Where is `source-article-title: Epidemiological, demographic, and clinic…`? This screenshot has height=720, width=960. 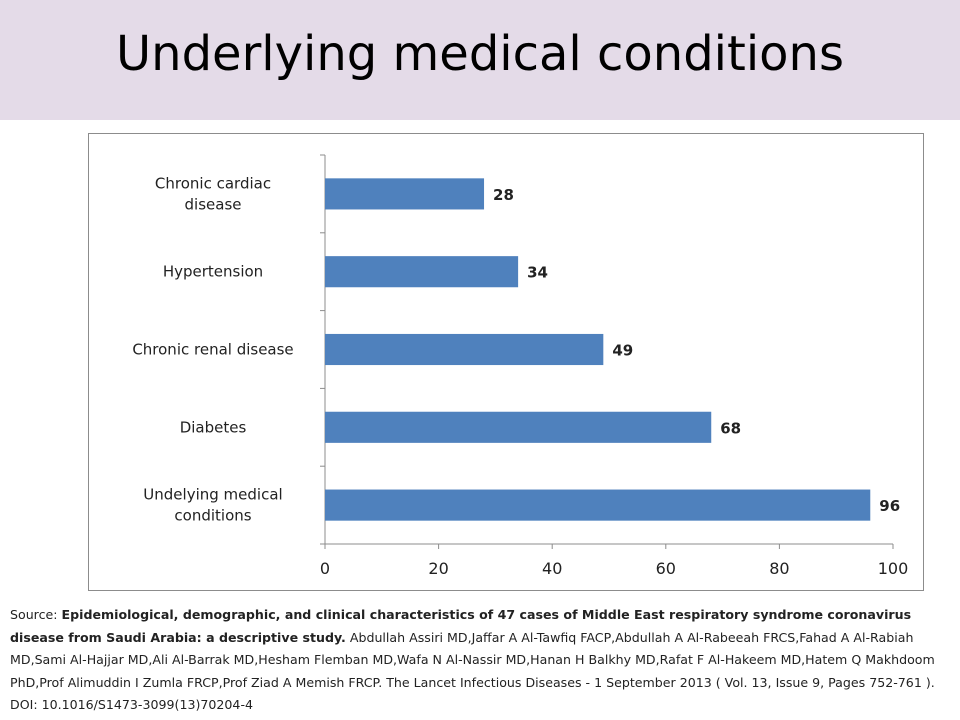
source-article-title: Epidemiological, demographic, and clinic… is located at coordinates (461, 626).